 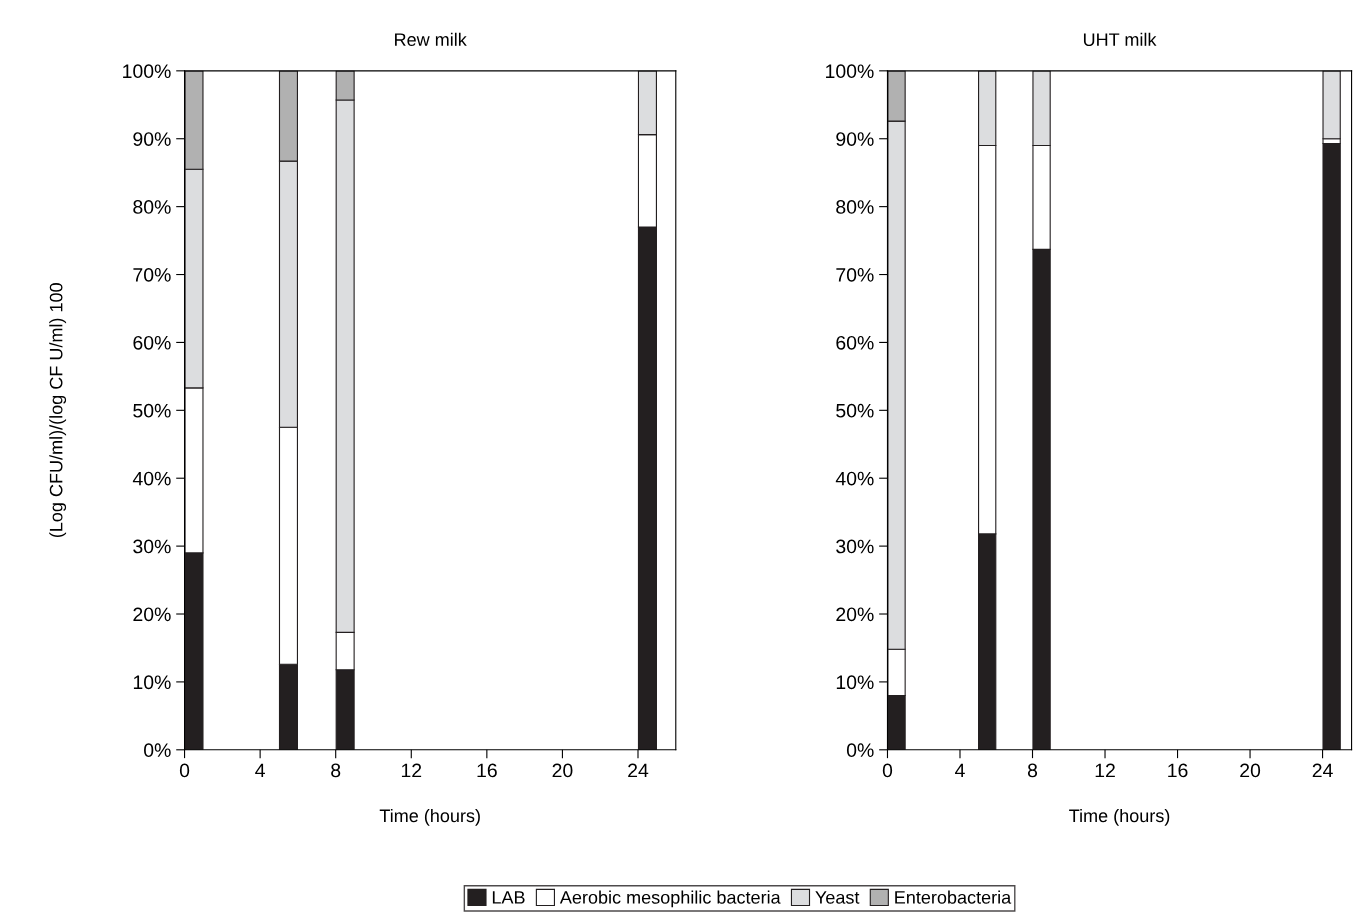 I want to click on legend-label: Aerobic mesophilic bacteria, so click(x=670, y=899).